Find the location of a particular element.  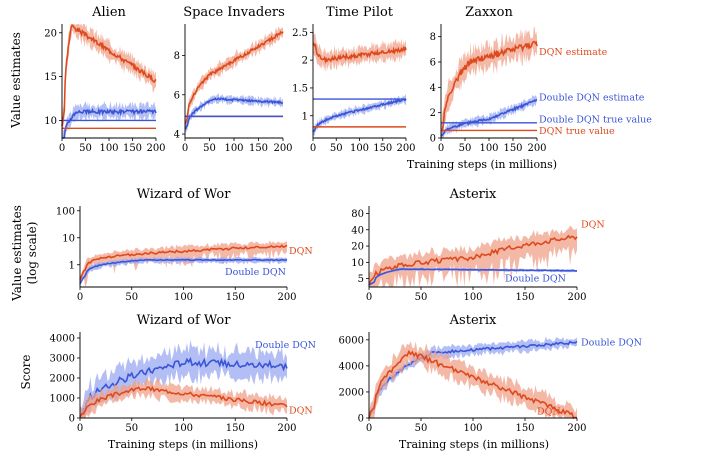

ytick-label-wizard-value: 10 is located at coordinates (68, 238).